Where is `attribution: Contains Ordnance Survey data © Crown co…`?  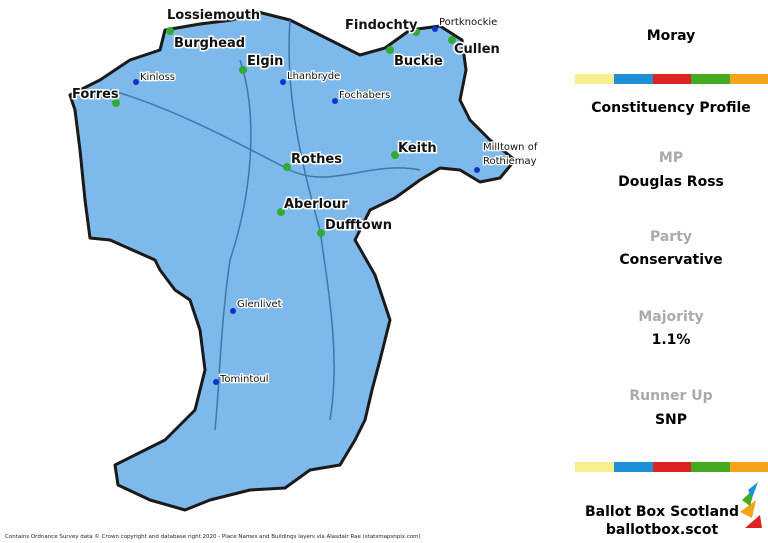
attribution: Contains Ordnance Survey data © Crown co… is located at coordinates (213, 536).